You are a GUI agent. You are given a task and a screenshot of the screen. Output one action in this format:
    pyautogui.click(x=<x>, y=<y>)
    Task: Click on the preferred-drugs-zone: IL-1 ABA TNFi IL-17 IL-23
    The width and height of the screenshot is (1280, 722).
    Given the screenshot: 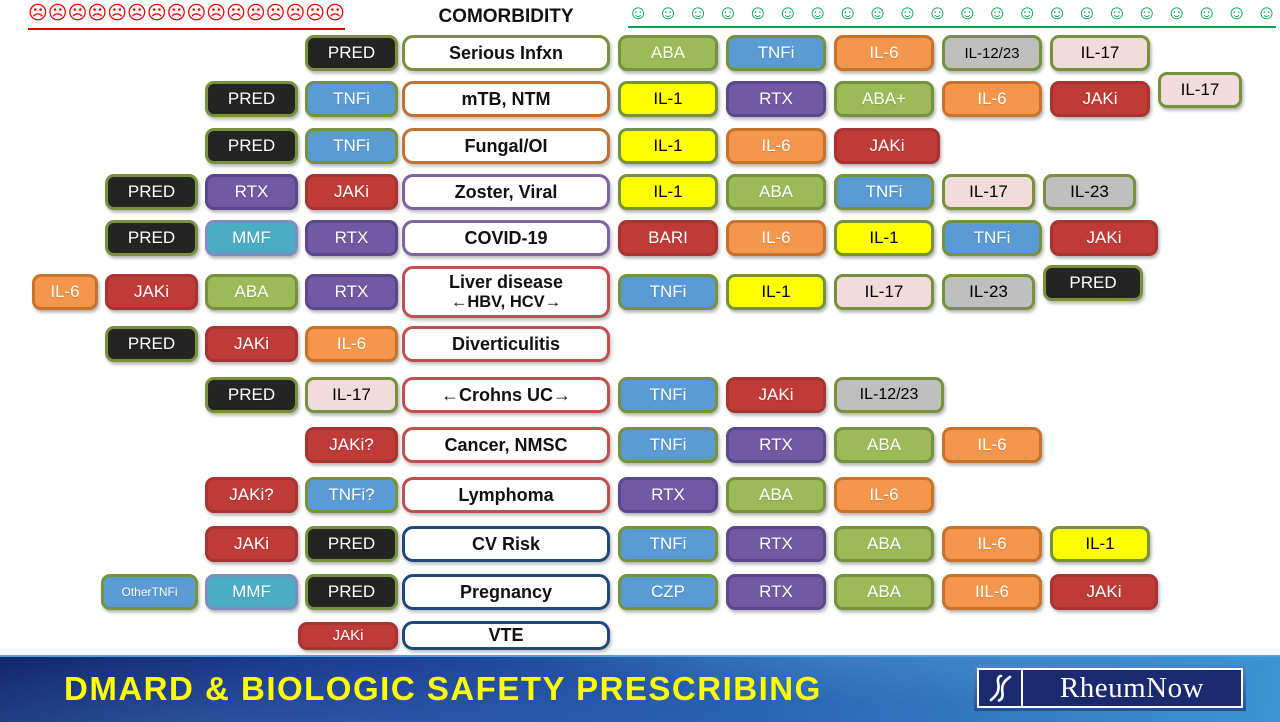 What is the action you would take?
    pyautogui.click(x=949, y=192)
    